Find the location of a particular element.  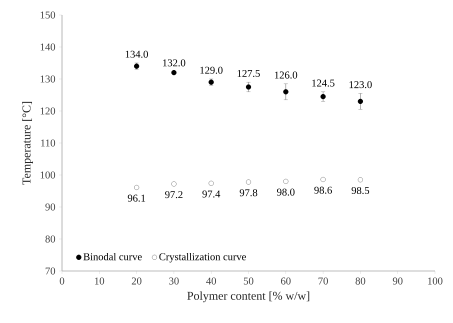

data-label: 98.6 is located at coordinates (323, 190).